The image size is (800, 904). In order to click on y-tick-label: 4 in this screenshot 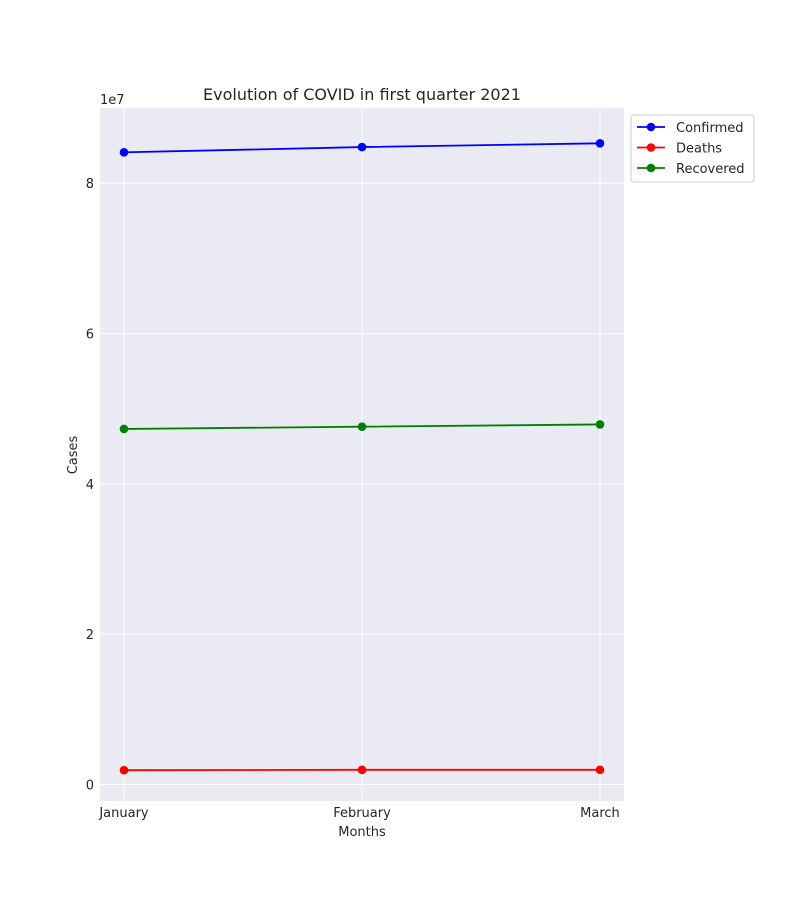, I will do `click(90, 485)`.